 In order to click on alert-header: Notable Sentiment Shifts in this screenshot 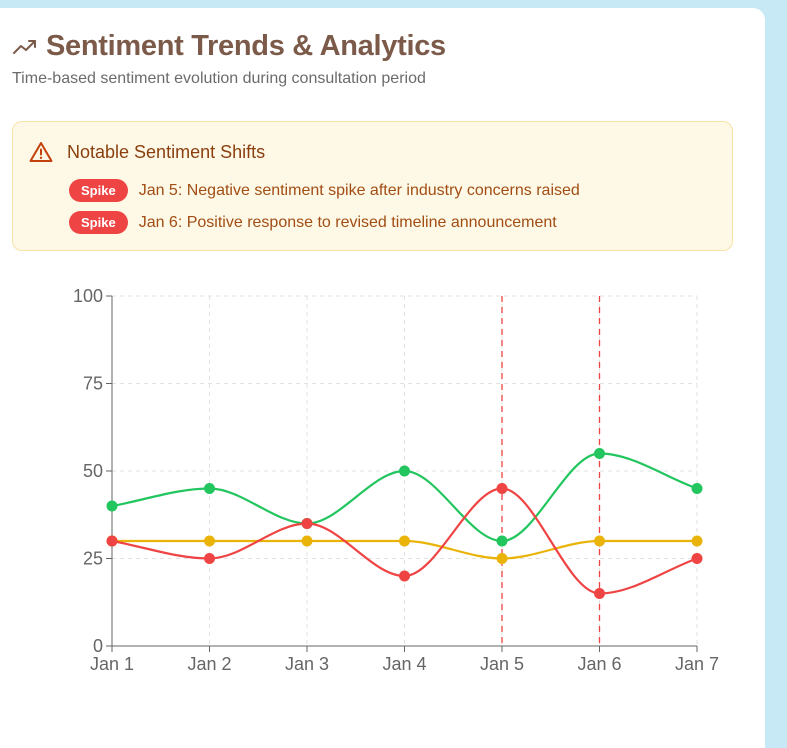, I will do `click(147, 152)`.